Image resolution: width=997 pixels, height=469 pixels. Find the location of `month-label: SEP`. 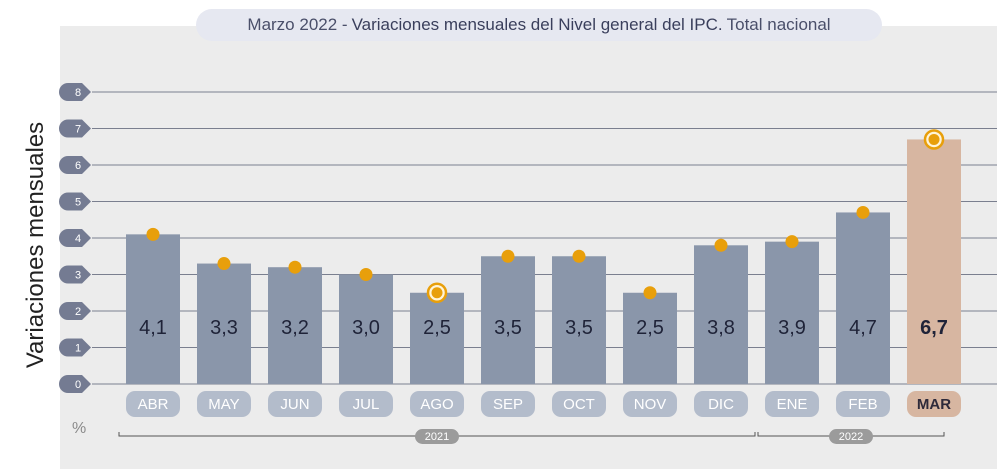

month-label: SEP is located at coordinates (508, 404).